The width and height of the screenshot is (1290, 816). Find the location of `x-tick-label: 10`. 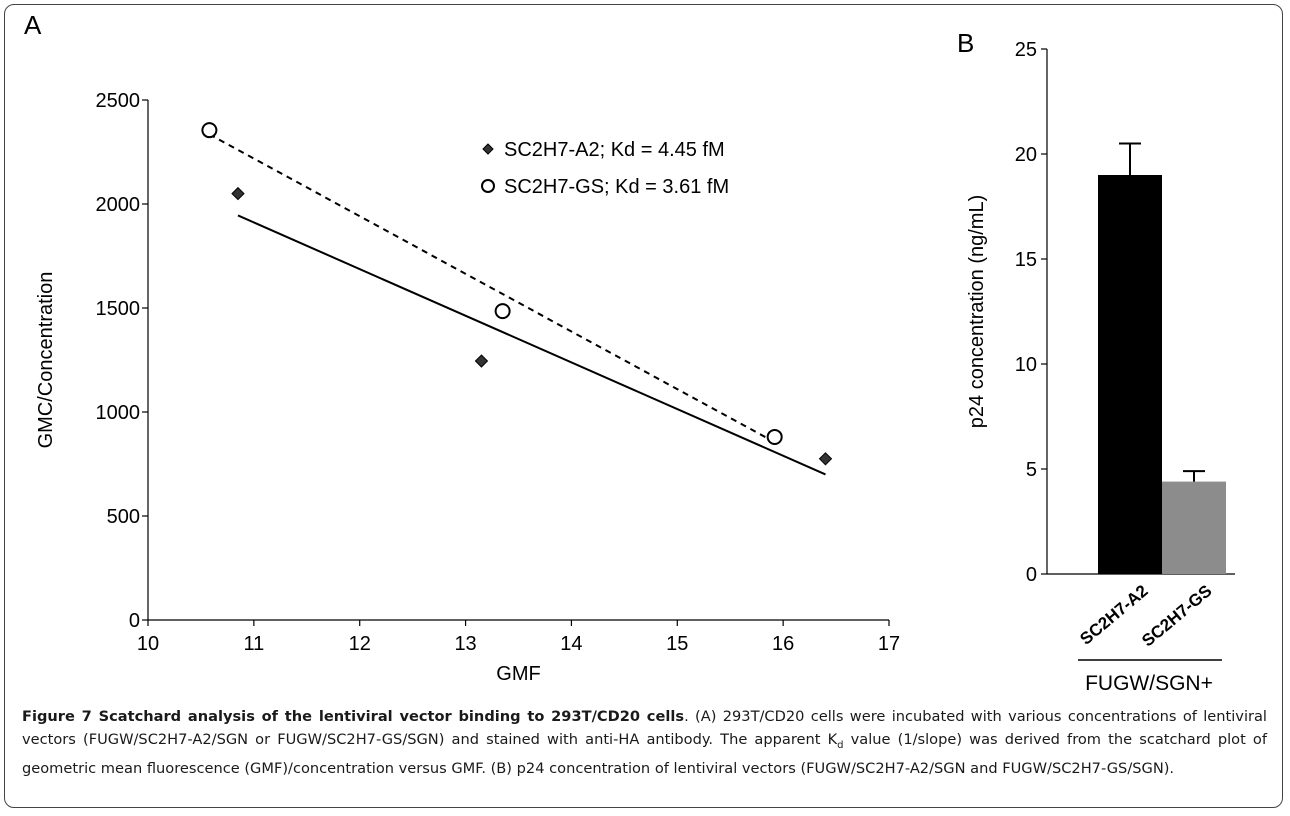

x-tick-label: 10 is located at coordinates (148, 644).